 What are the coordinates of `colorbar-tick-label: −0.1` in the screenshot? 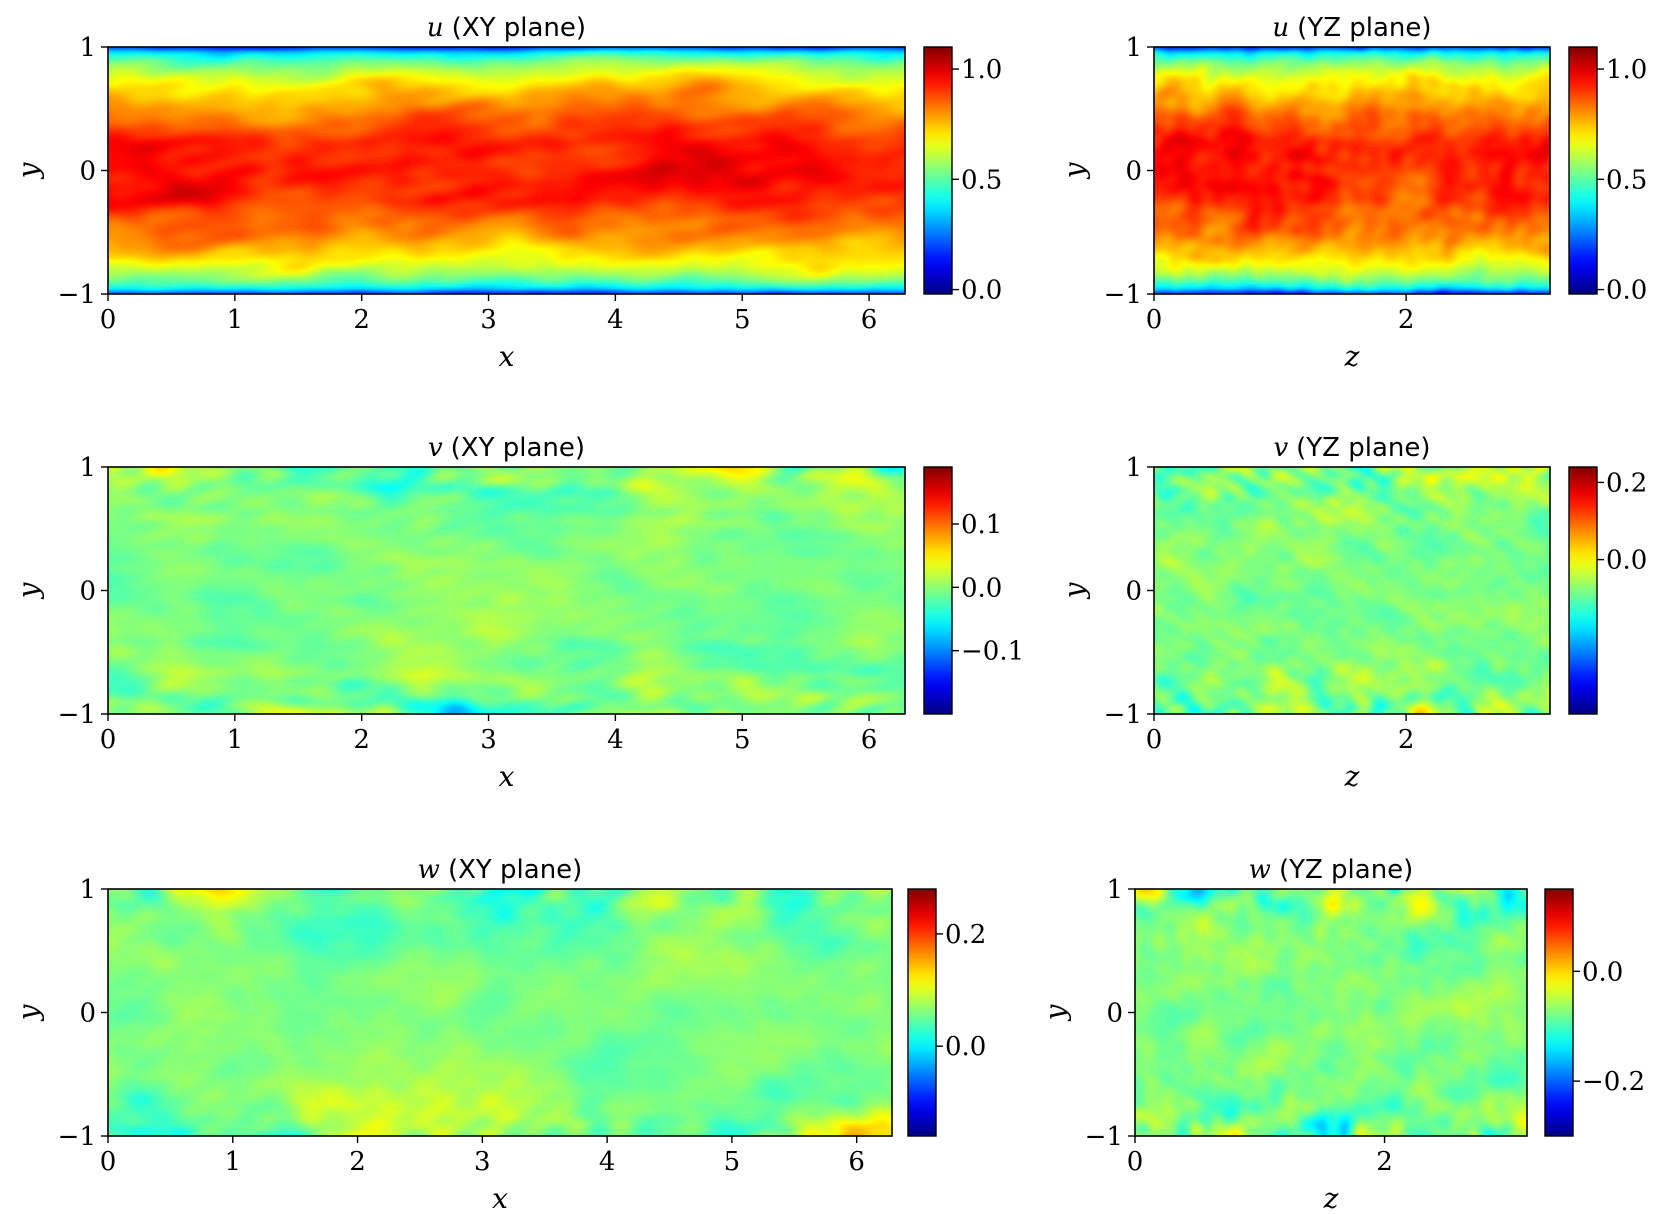 It's located at (992, 652).